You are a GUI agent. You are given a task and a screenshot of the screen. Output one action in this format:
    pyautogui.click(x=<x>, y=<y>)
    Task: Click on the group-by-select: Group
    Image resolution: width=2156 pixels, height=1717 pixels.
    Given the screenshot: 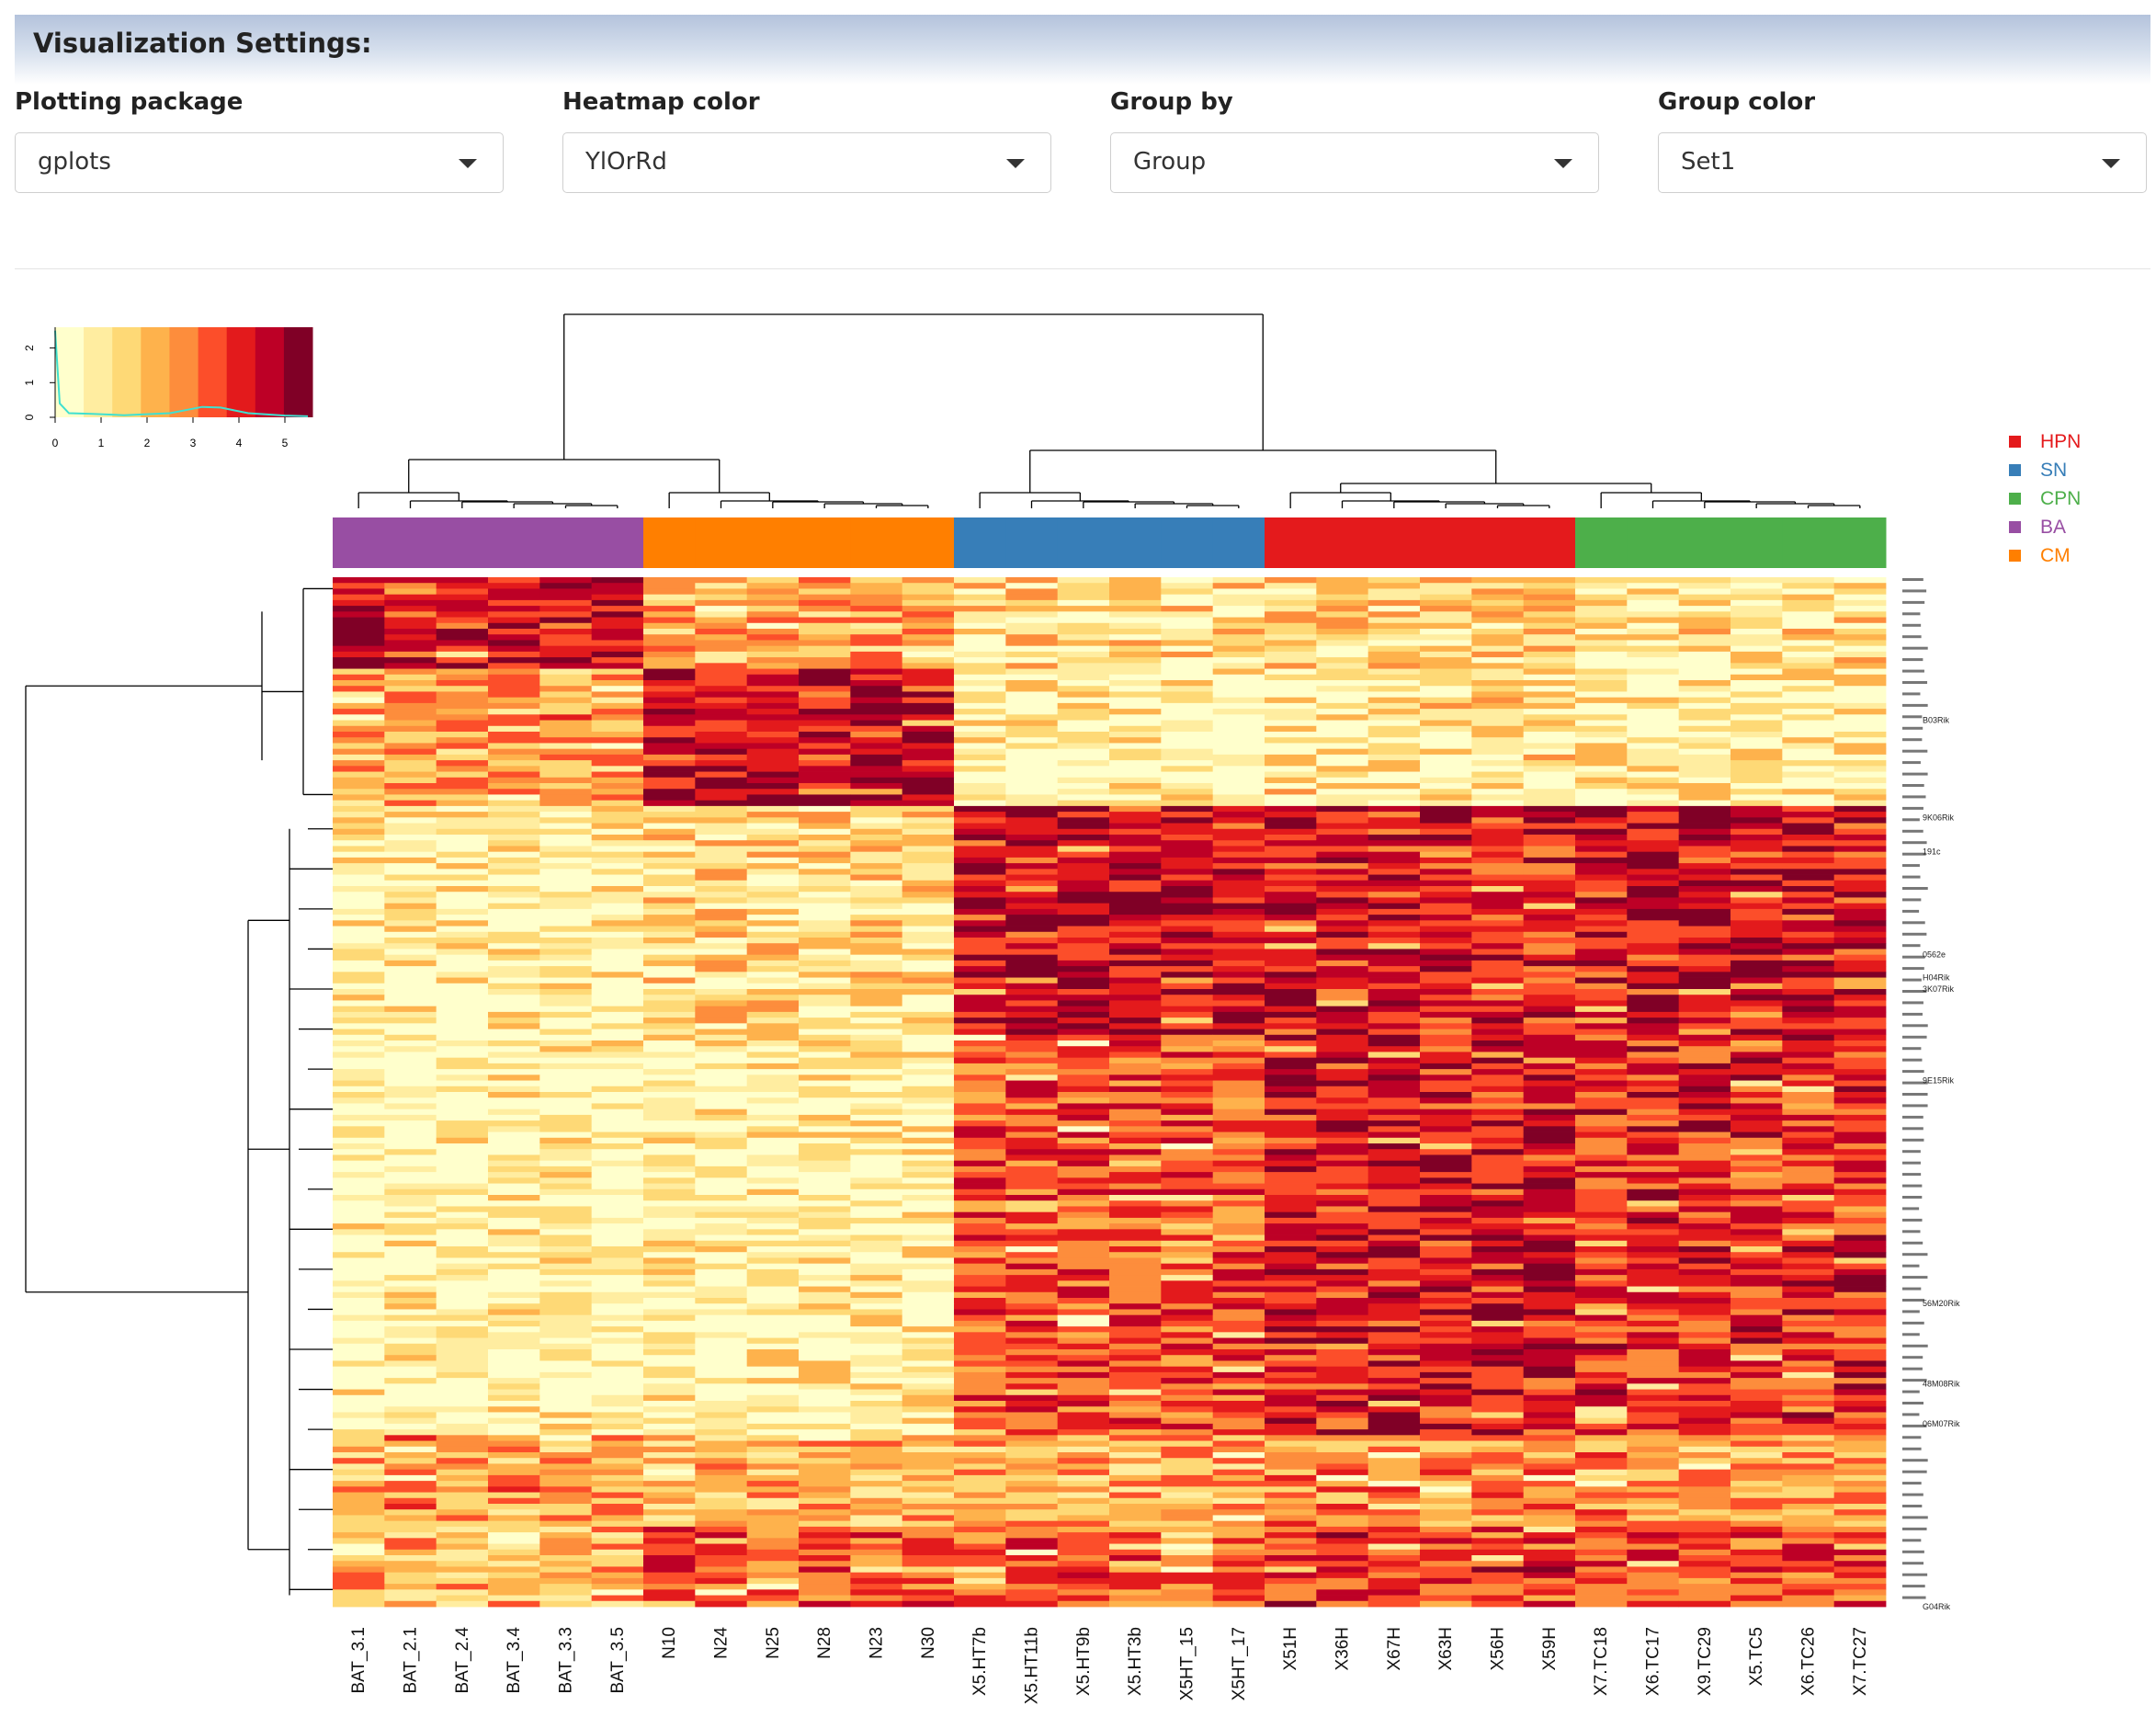 What is the action you would take?
    pyautogui.click(x=1354, y=162)
    